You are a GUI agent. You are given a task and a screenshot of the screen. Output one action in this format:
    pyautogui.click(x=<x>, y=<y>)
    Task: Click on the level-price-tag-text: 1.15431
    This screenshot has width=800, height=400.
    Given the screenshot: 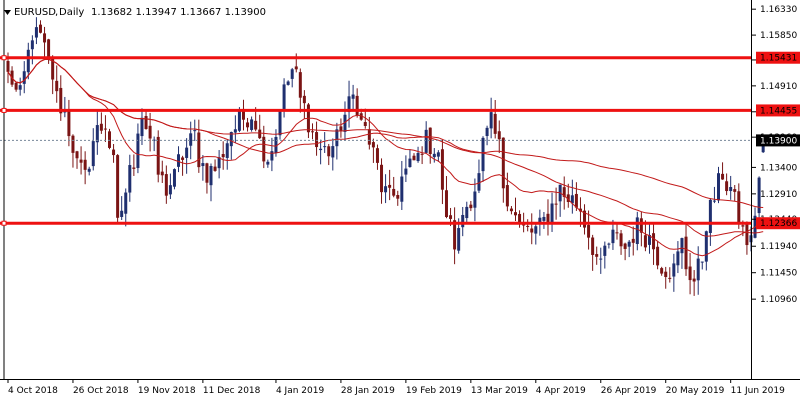 What is the action you would take?
    pyautogui.click(x=778, y=59)
    